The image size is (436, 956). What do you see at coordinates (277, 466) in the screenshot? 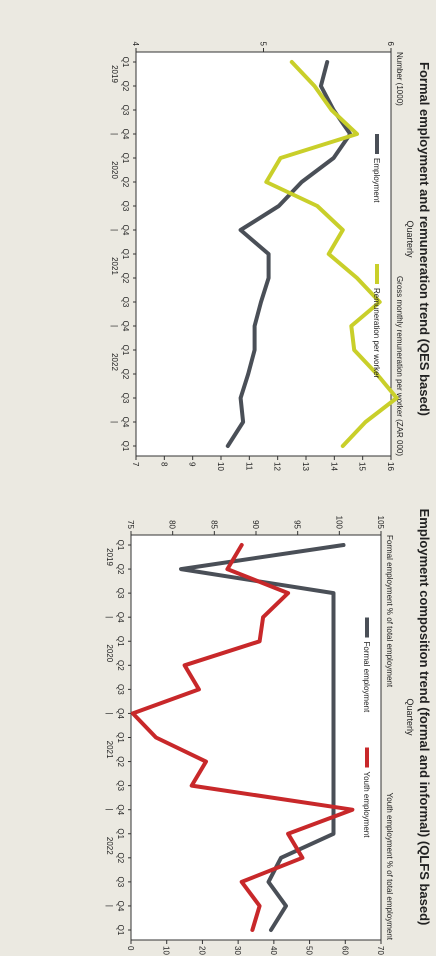
I see `right-tick-label: 12` at bounding box center [277, 466].